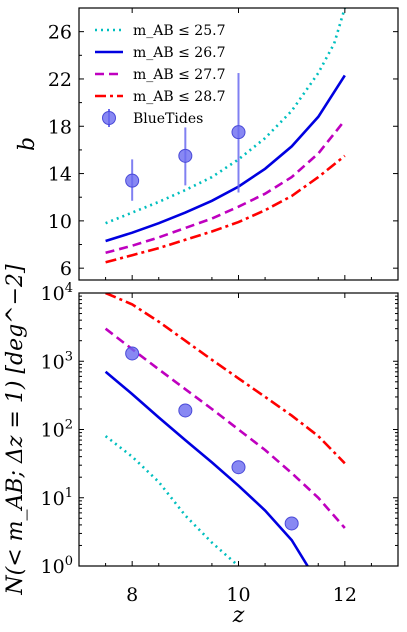  What do you see at coordinates (57, 293) in the screenshot?
I see `y-tick-label: 10⁴` at bounding box center [57, 293].